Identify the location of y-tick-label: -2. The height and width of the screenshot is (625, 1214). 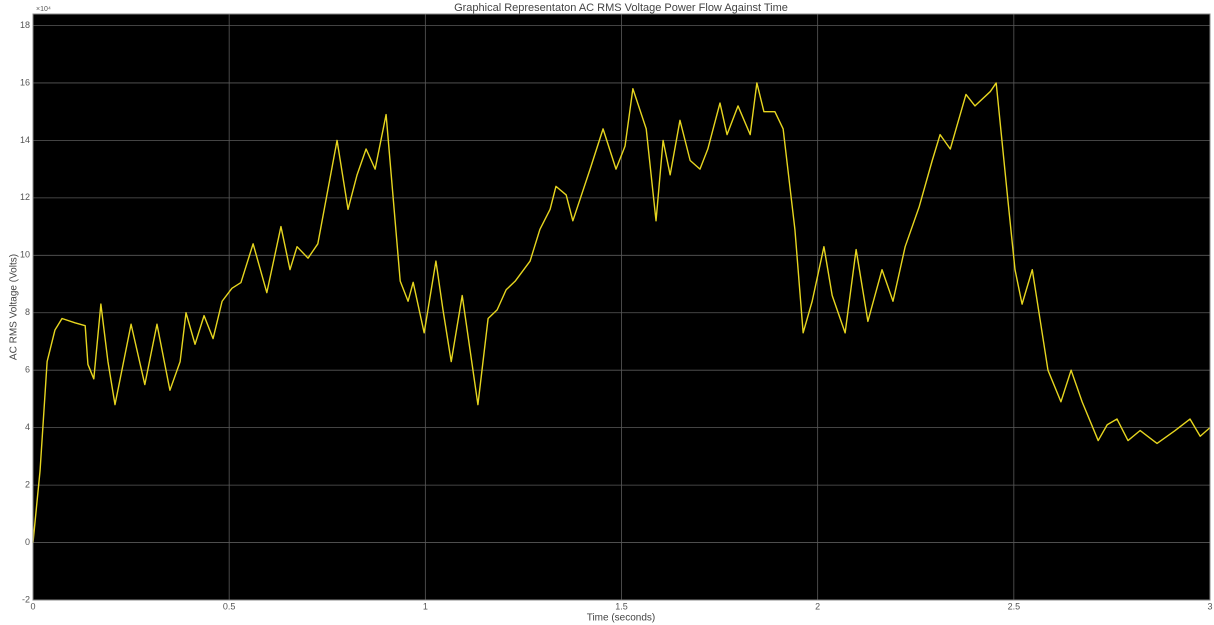
(26, 599).